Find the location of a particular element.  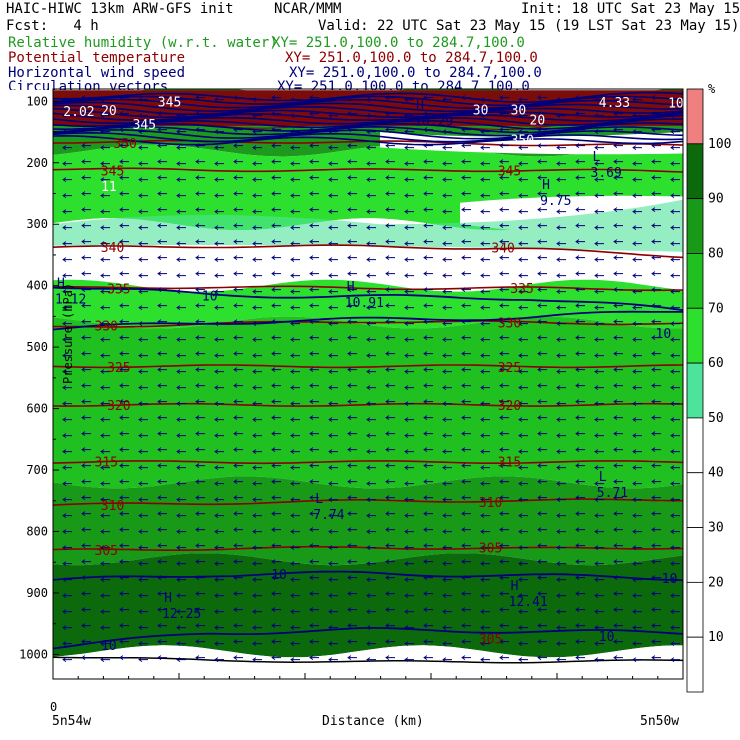

x-end-label: 5n50w is located at coordinates (659, 721).